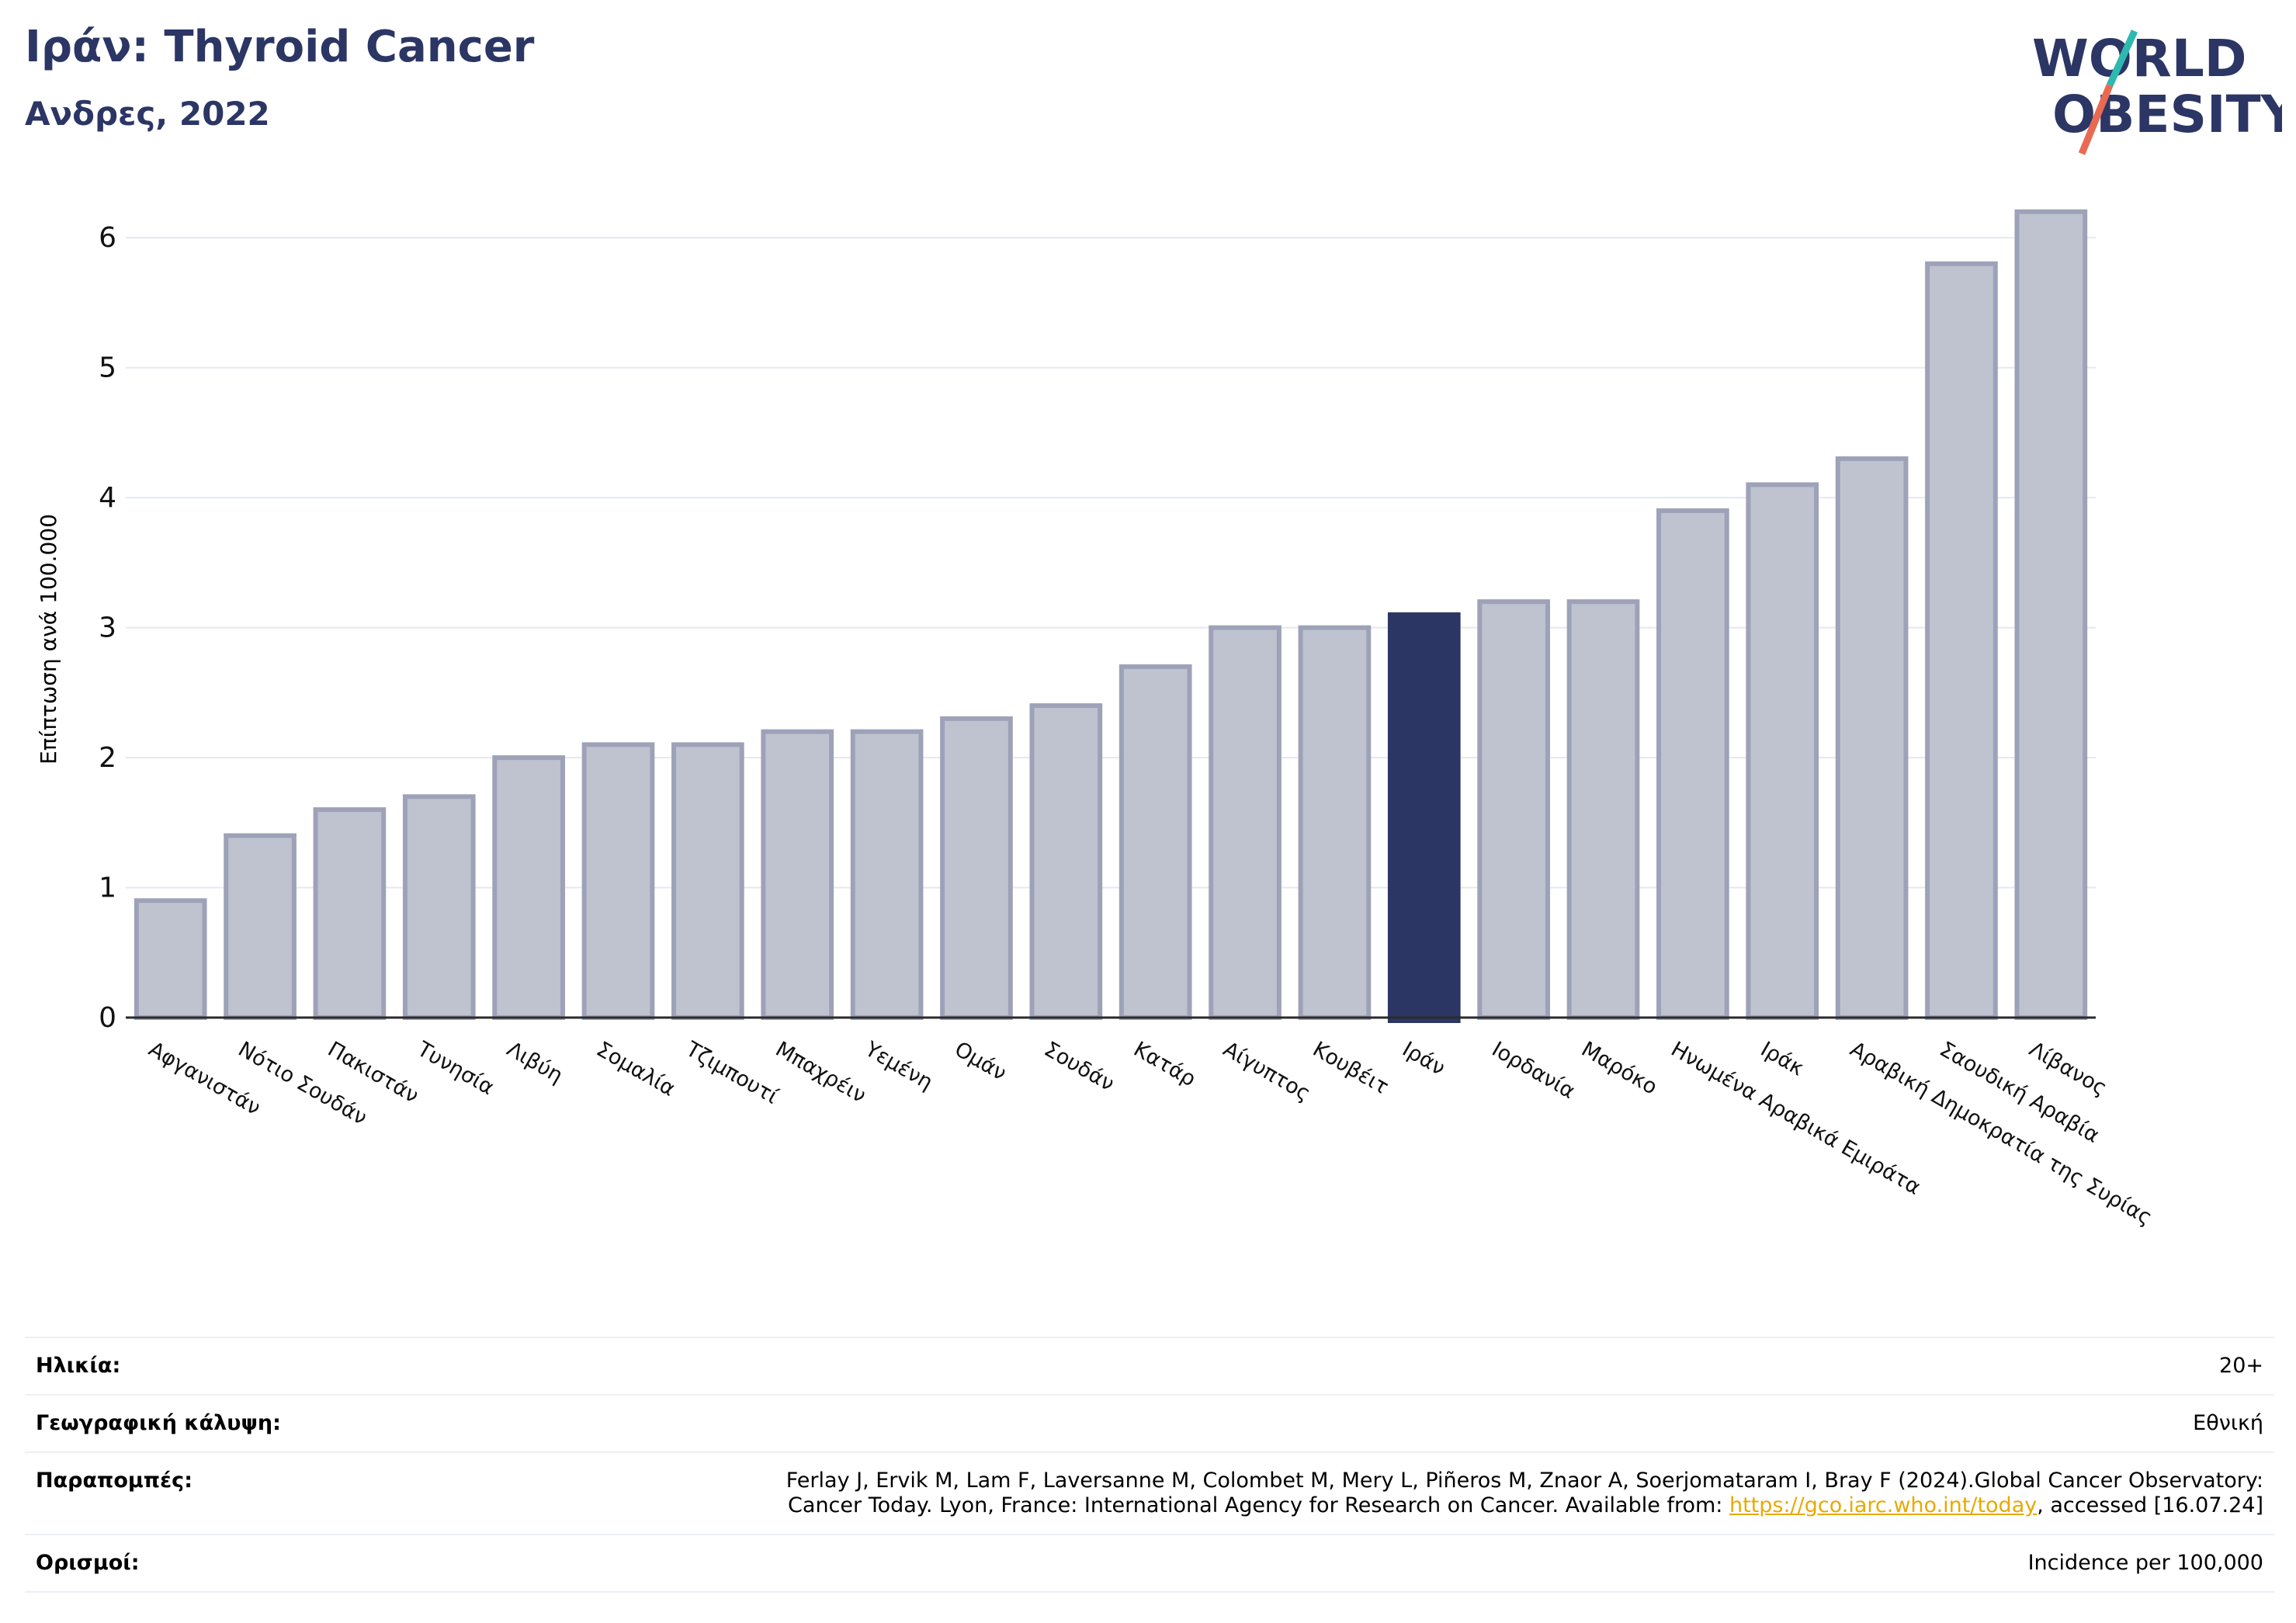  What do you see at coordinates (731, 1073) in the screenshot?
I see `x-tick-label: Τζιμπουτί` at bounding box center [731, 1073].